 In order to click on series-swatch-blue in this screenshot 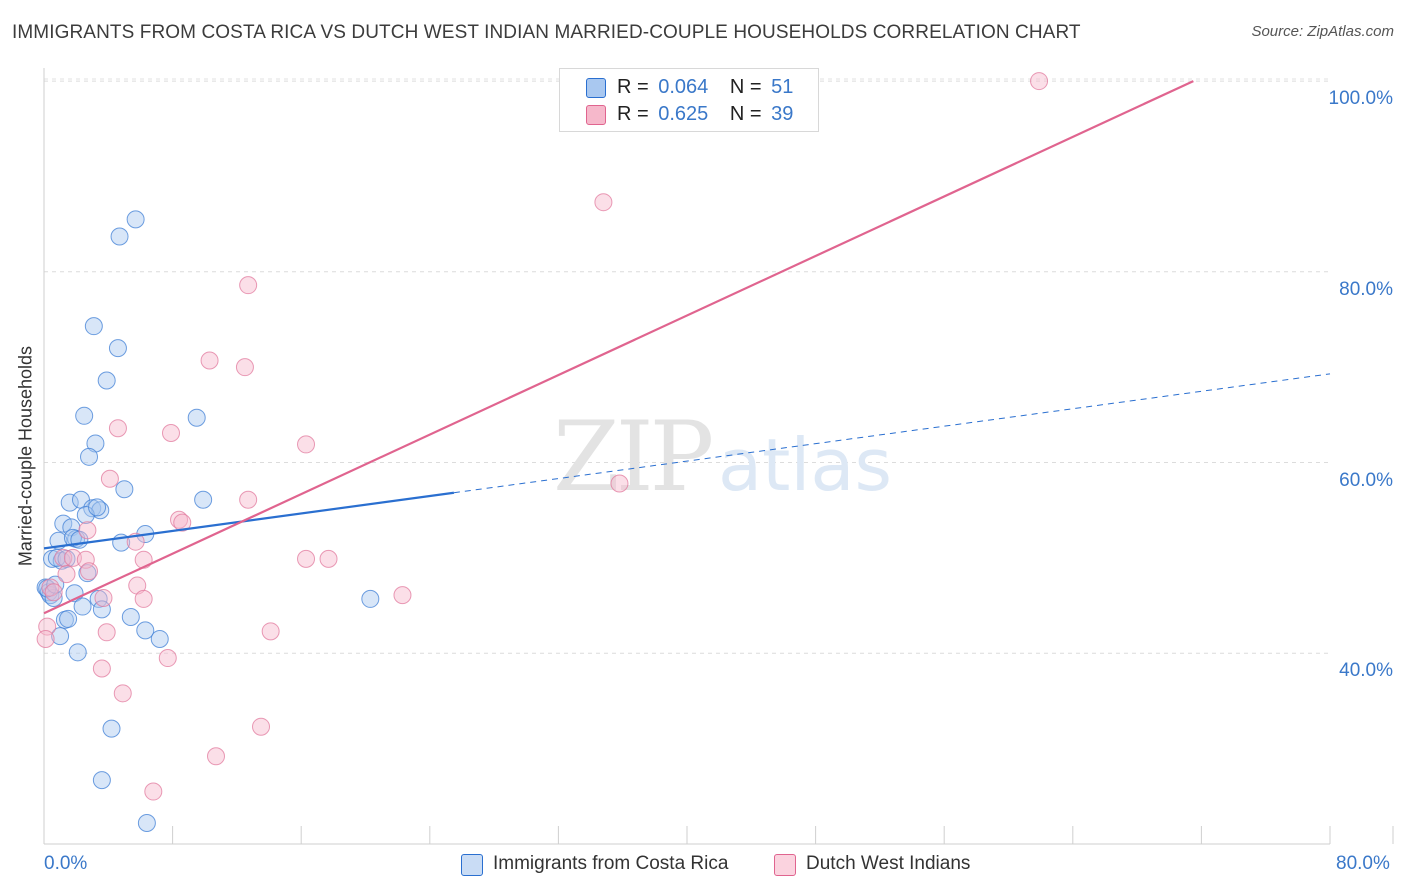, I will do `click(472, 865)`.